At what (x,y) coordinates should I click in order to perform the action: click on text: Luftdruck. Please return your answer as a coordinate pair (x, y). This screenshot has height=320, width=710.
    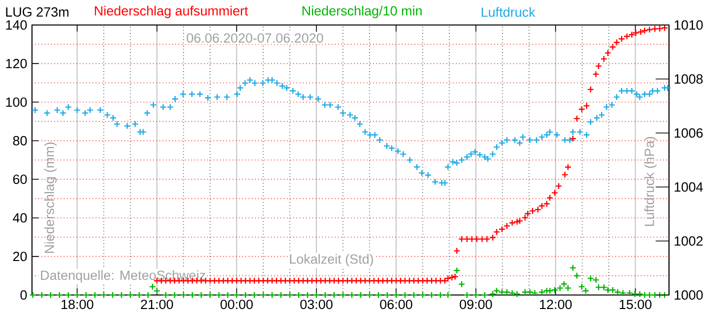
    Looking at the image, I should click on (509, 12).